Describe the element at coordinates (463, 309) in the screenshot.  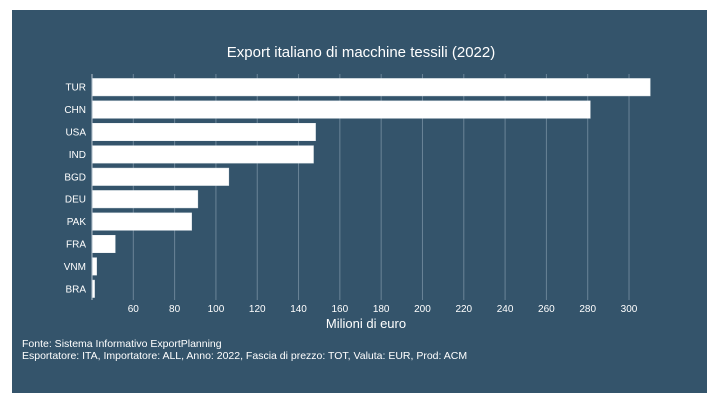
I see `x-tick-label: 220` at that location.